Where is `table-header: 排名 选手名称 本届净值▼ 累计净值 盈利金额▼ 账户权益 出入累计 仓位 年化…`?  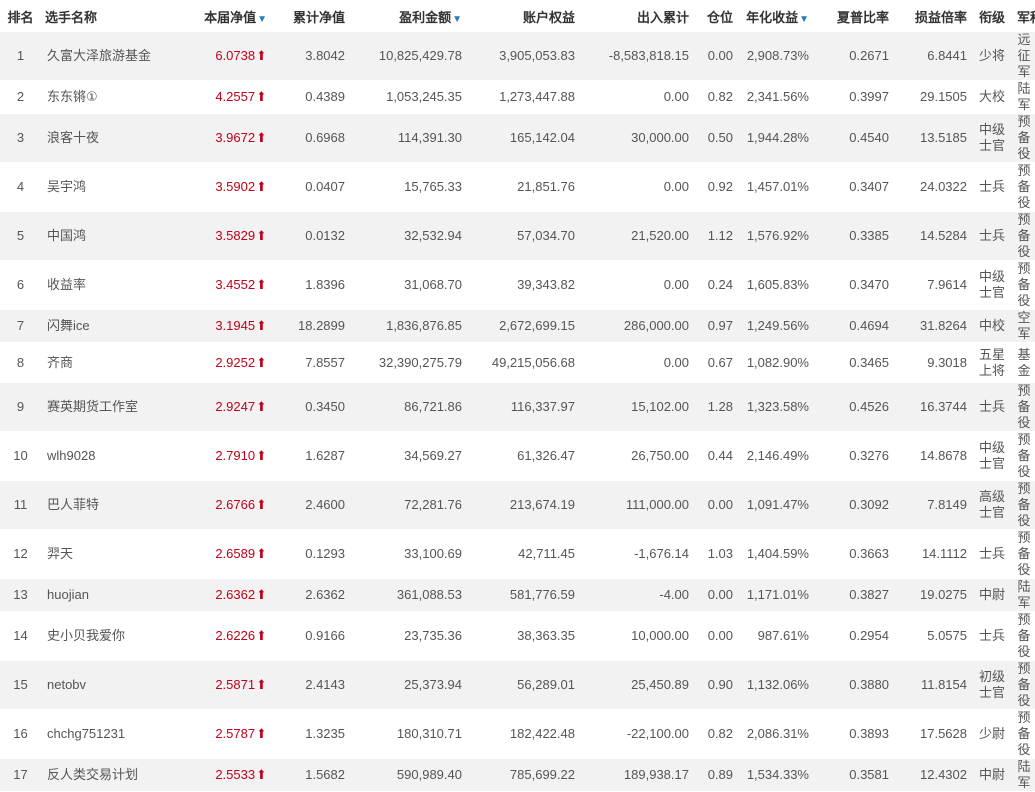 table-header: 排名 选手名称 本届净值▼ 累计净值 盈利金额▼ 账户权益 出入累计 仓位 年化… is located at coordinates (517, 16).